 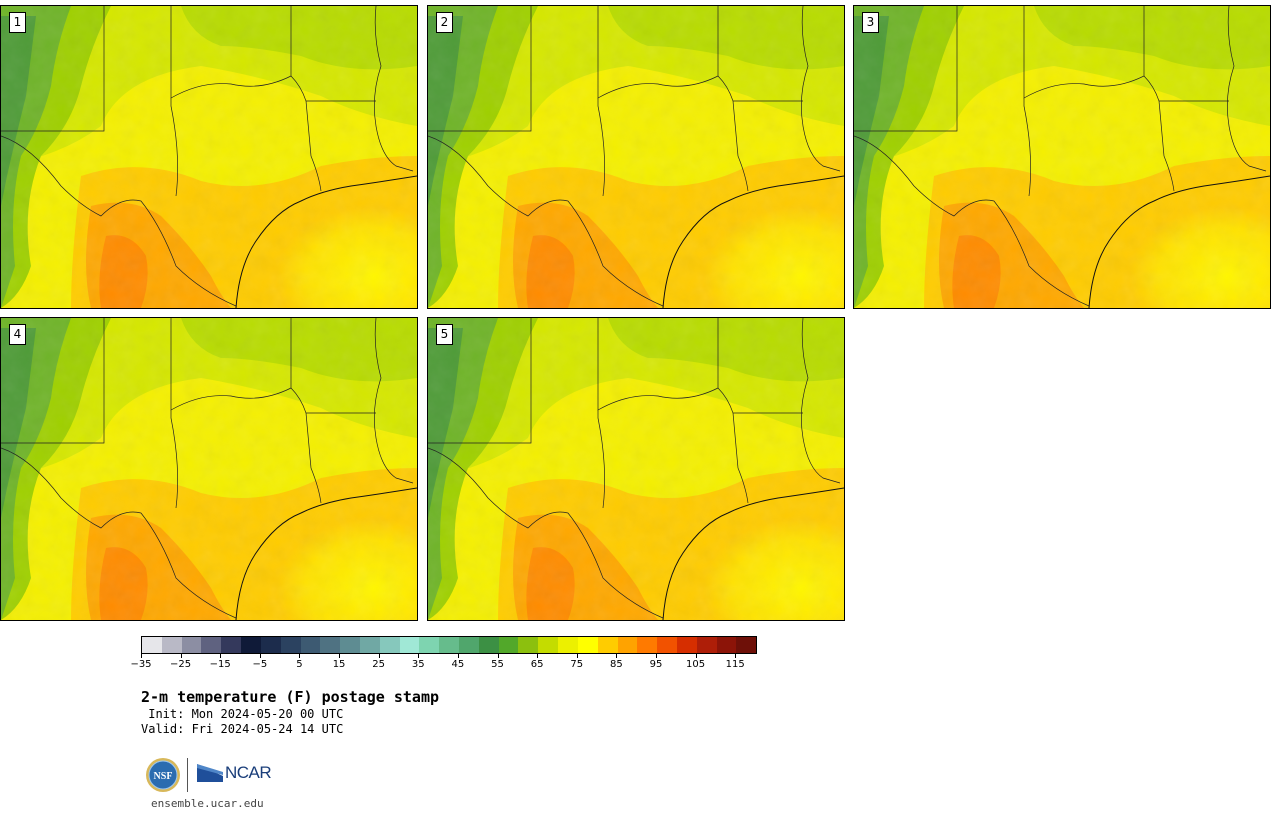 I want to click on colorbar, so click(x=449, y=645).